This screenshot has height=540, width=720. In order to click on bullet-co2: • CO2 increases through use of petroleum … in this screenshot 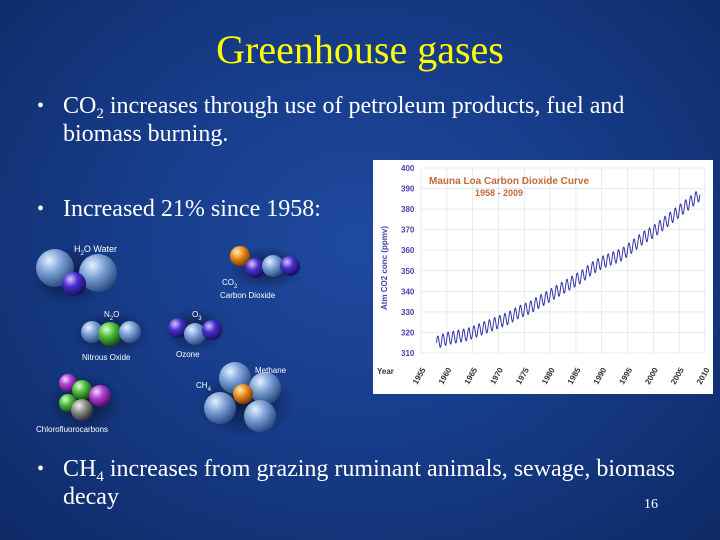, I will do `click(331, 120)`.